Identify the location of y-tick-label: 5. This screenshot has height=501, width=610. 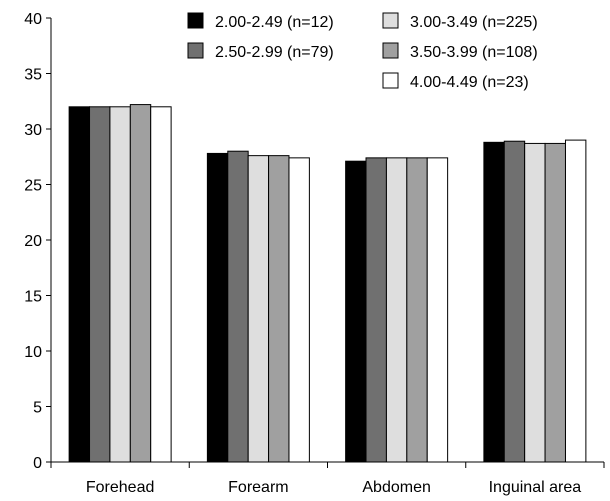
(37, 408).